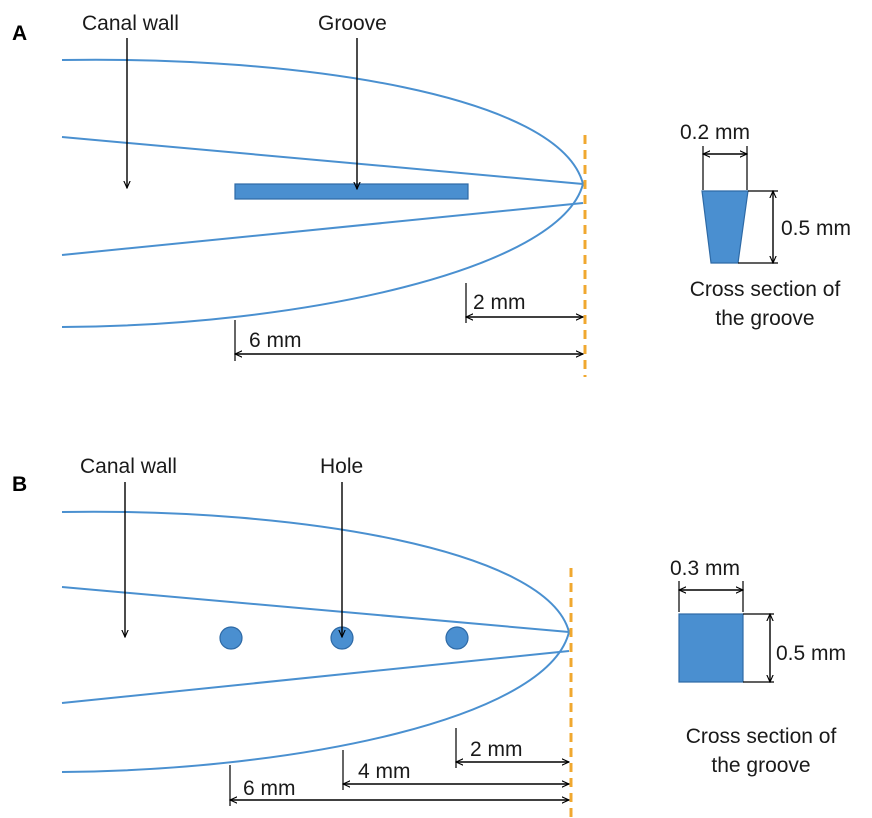 The width and height of the screenshot is (872, 818). What do you see at coordinates (352, 23) in the screenshot?
I see `groove-label: Groove` at bounding box center [352, 23].